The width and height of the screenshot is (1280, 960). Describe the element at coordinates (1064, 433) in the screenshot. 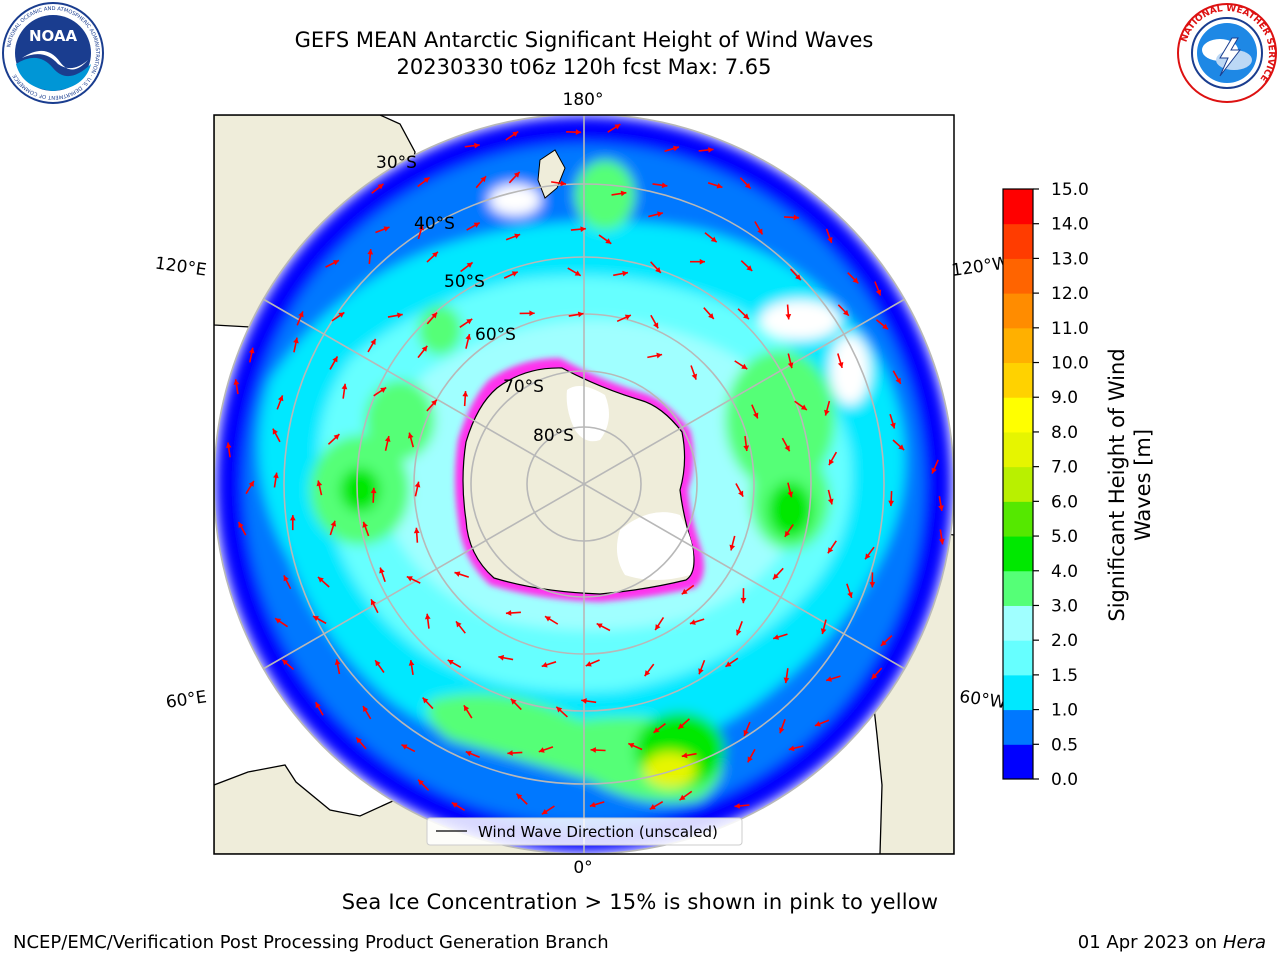

I see `colorbar-tick-label: 8.0` at that location.